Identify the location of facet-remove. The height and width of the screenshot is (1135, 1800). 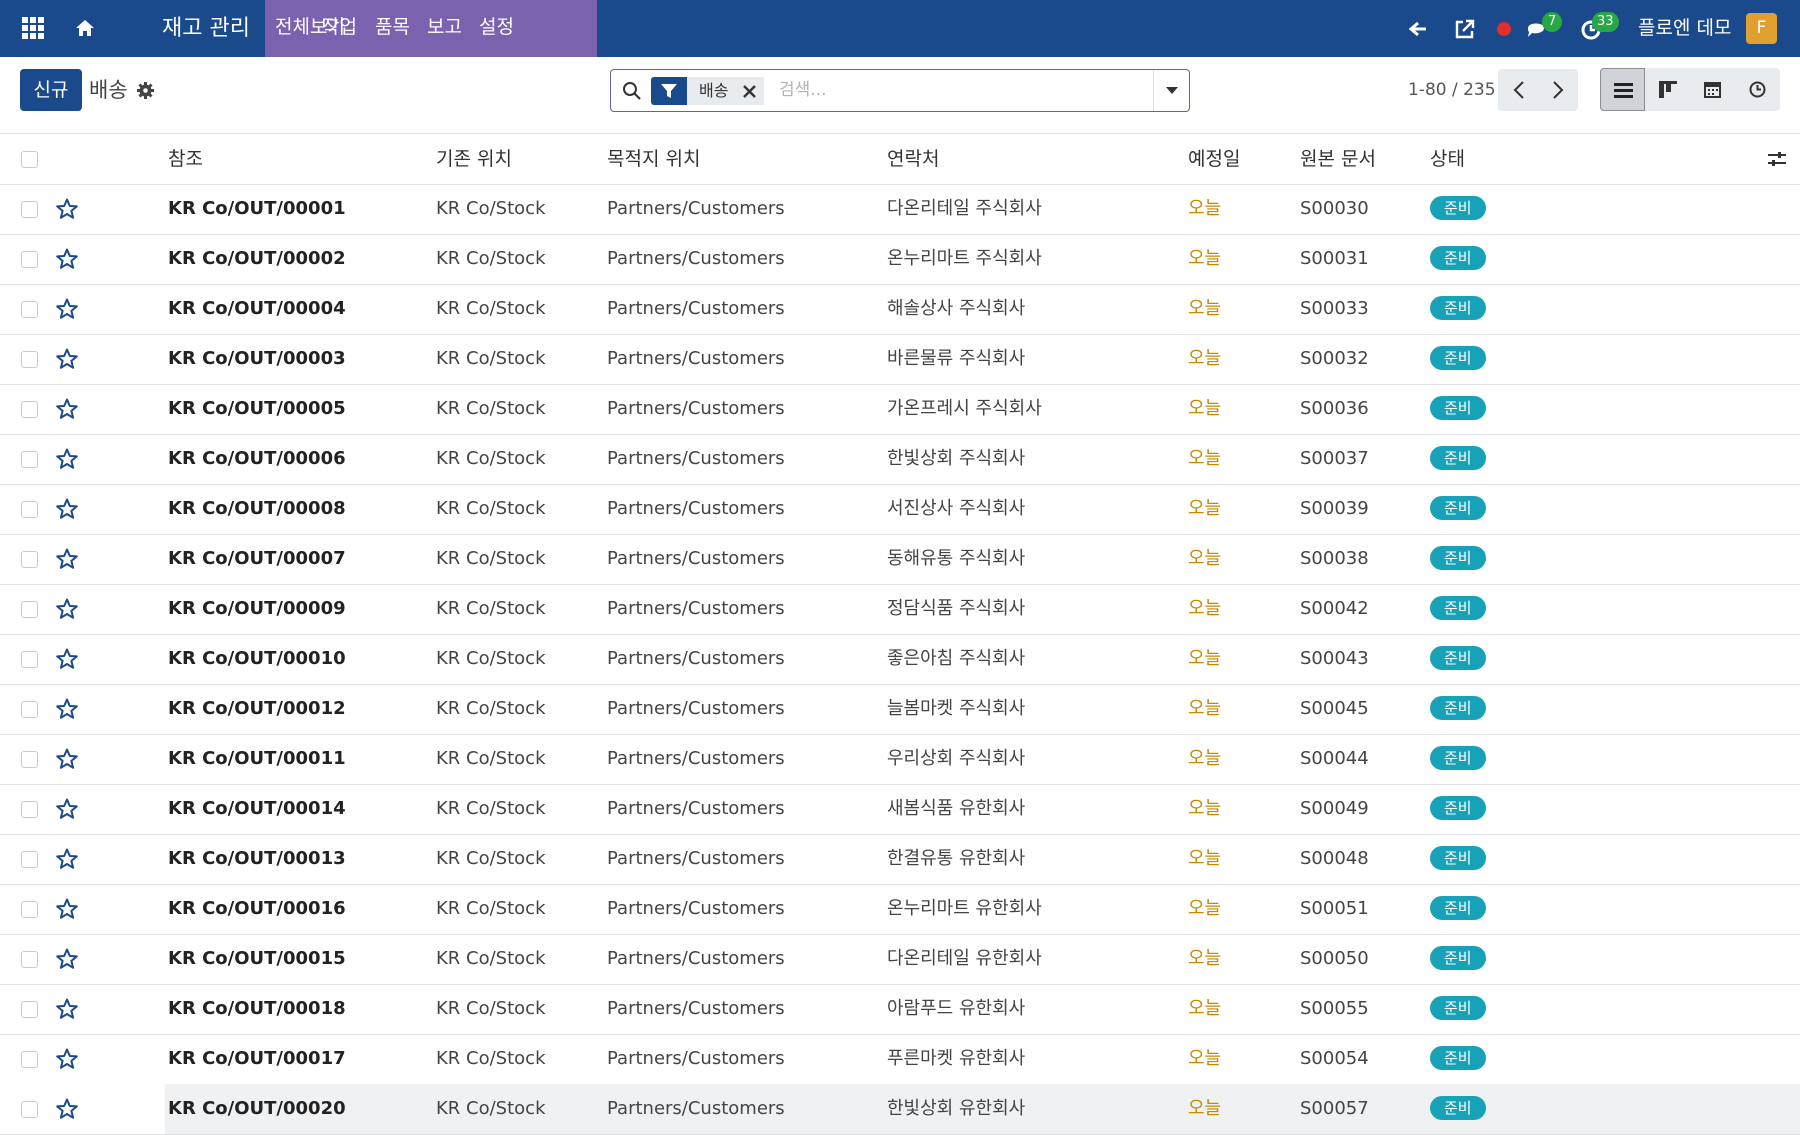
(749, 91).